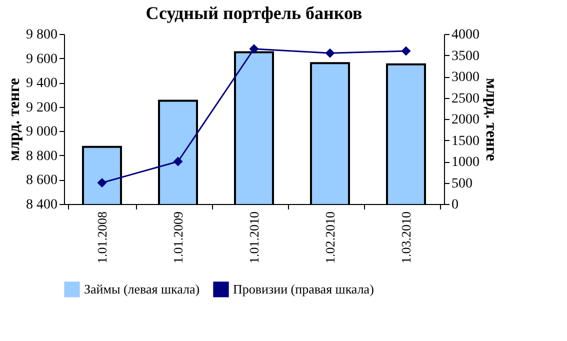 The image size is (567, 341). Describe the element at coordinates (466, 120) in the screenshot. I see `y2-tick-label: 2000` at that location.